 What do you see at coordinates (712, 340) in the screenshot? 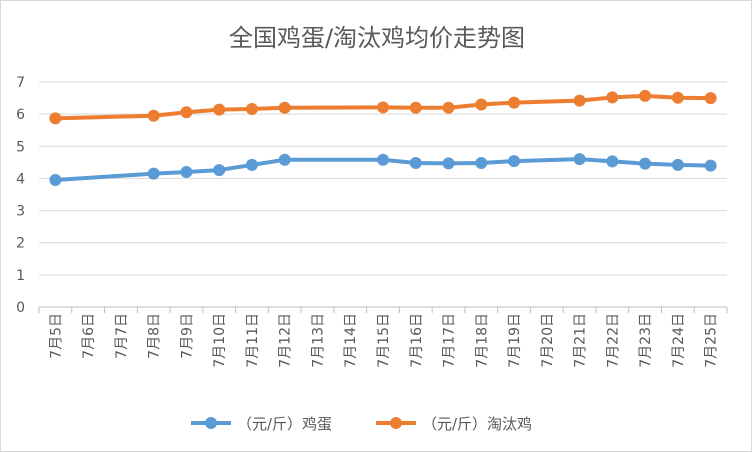
I see `x-tick-label: 7月25日` at bounding box center [712, 340].